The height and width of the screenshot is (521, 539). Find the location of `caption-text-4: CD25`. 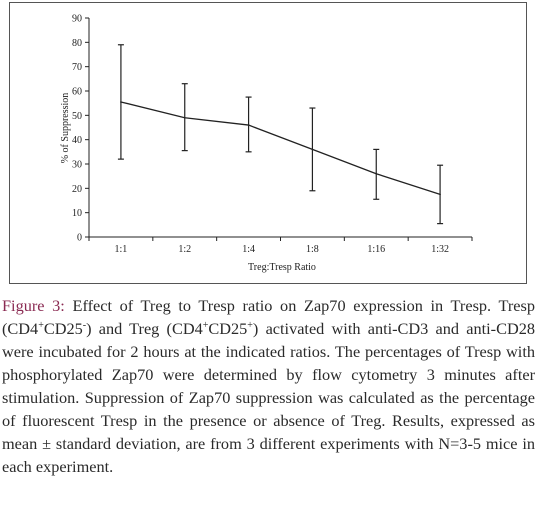

caption-text-4: CD25 is located at coordinates (228, 328).